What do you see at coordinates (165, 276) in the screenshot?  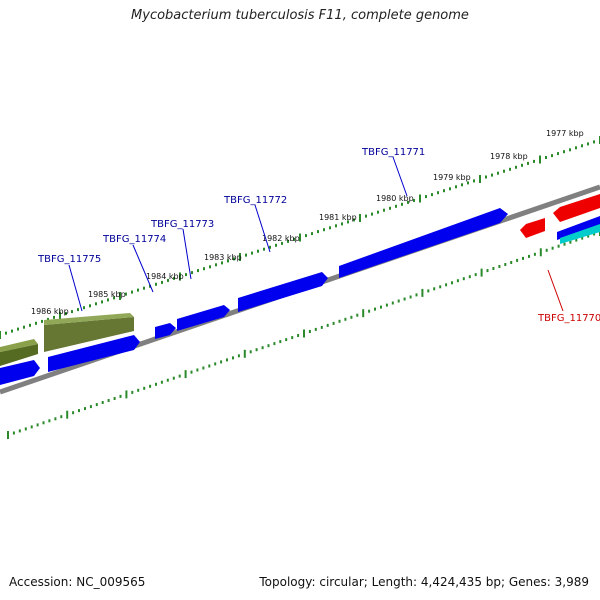 I see `scale-label: 1984 kbp` at bounding box center [165, 276].